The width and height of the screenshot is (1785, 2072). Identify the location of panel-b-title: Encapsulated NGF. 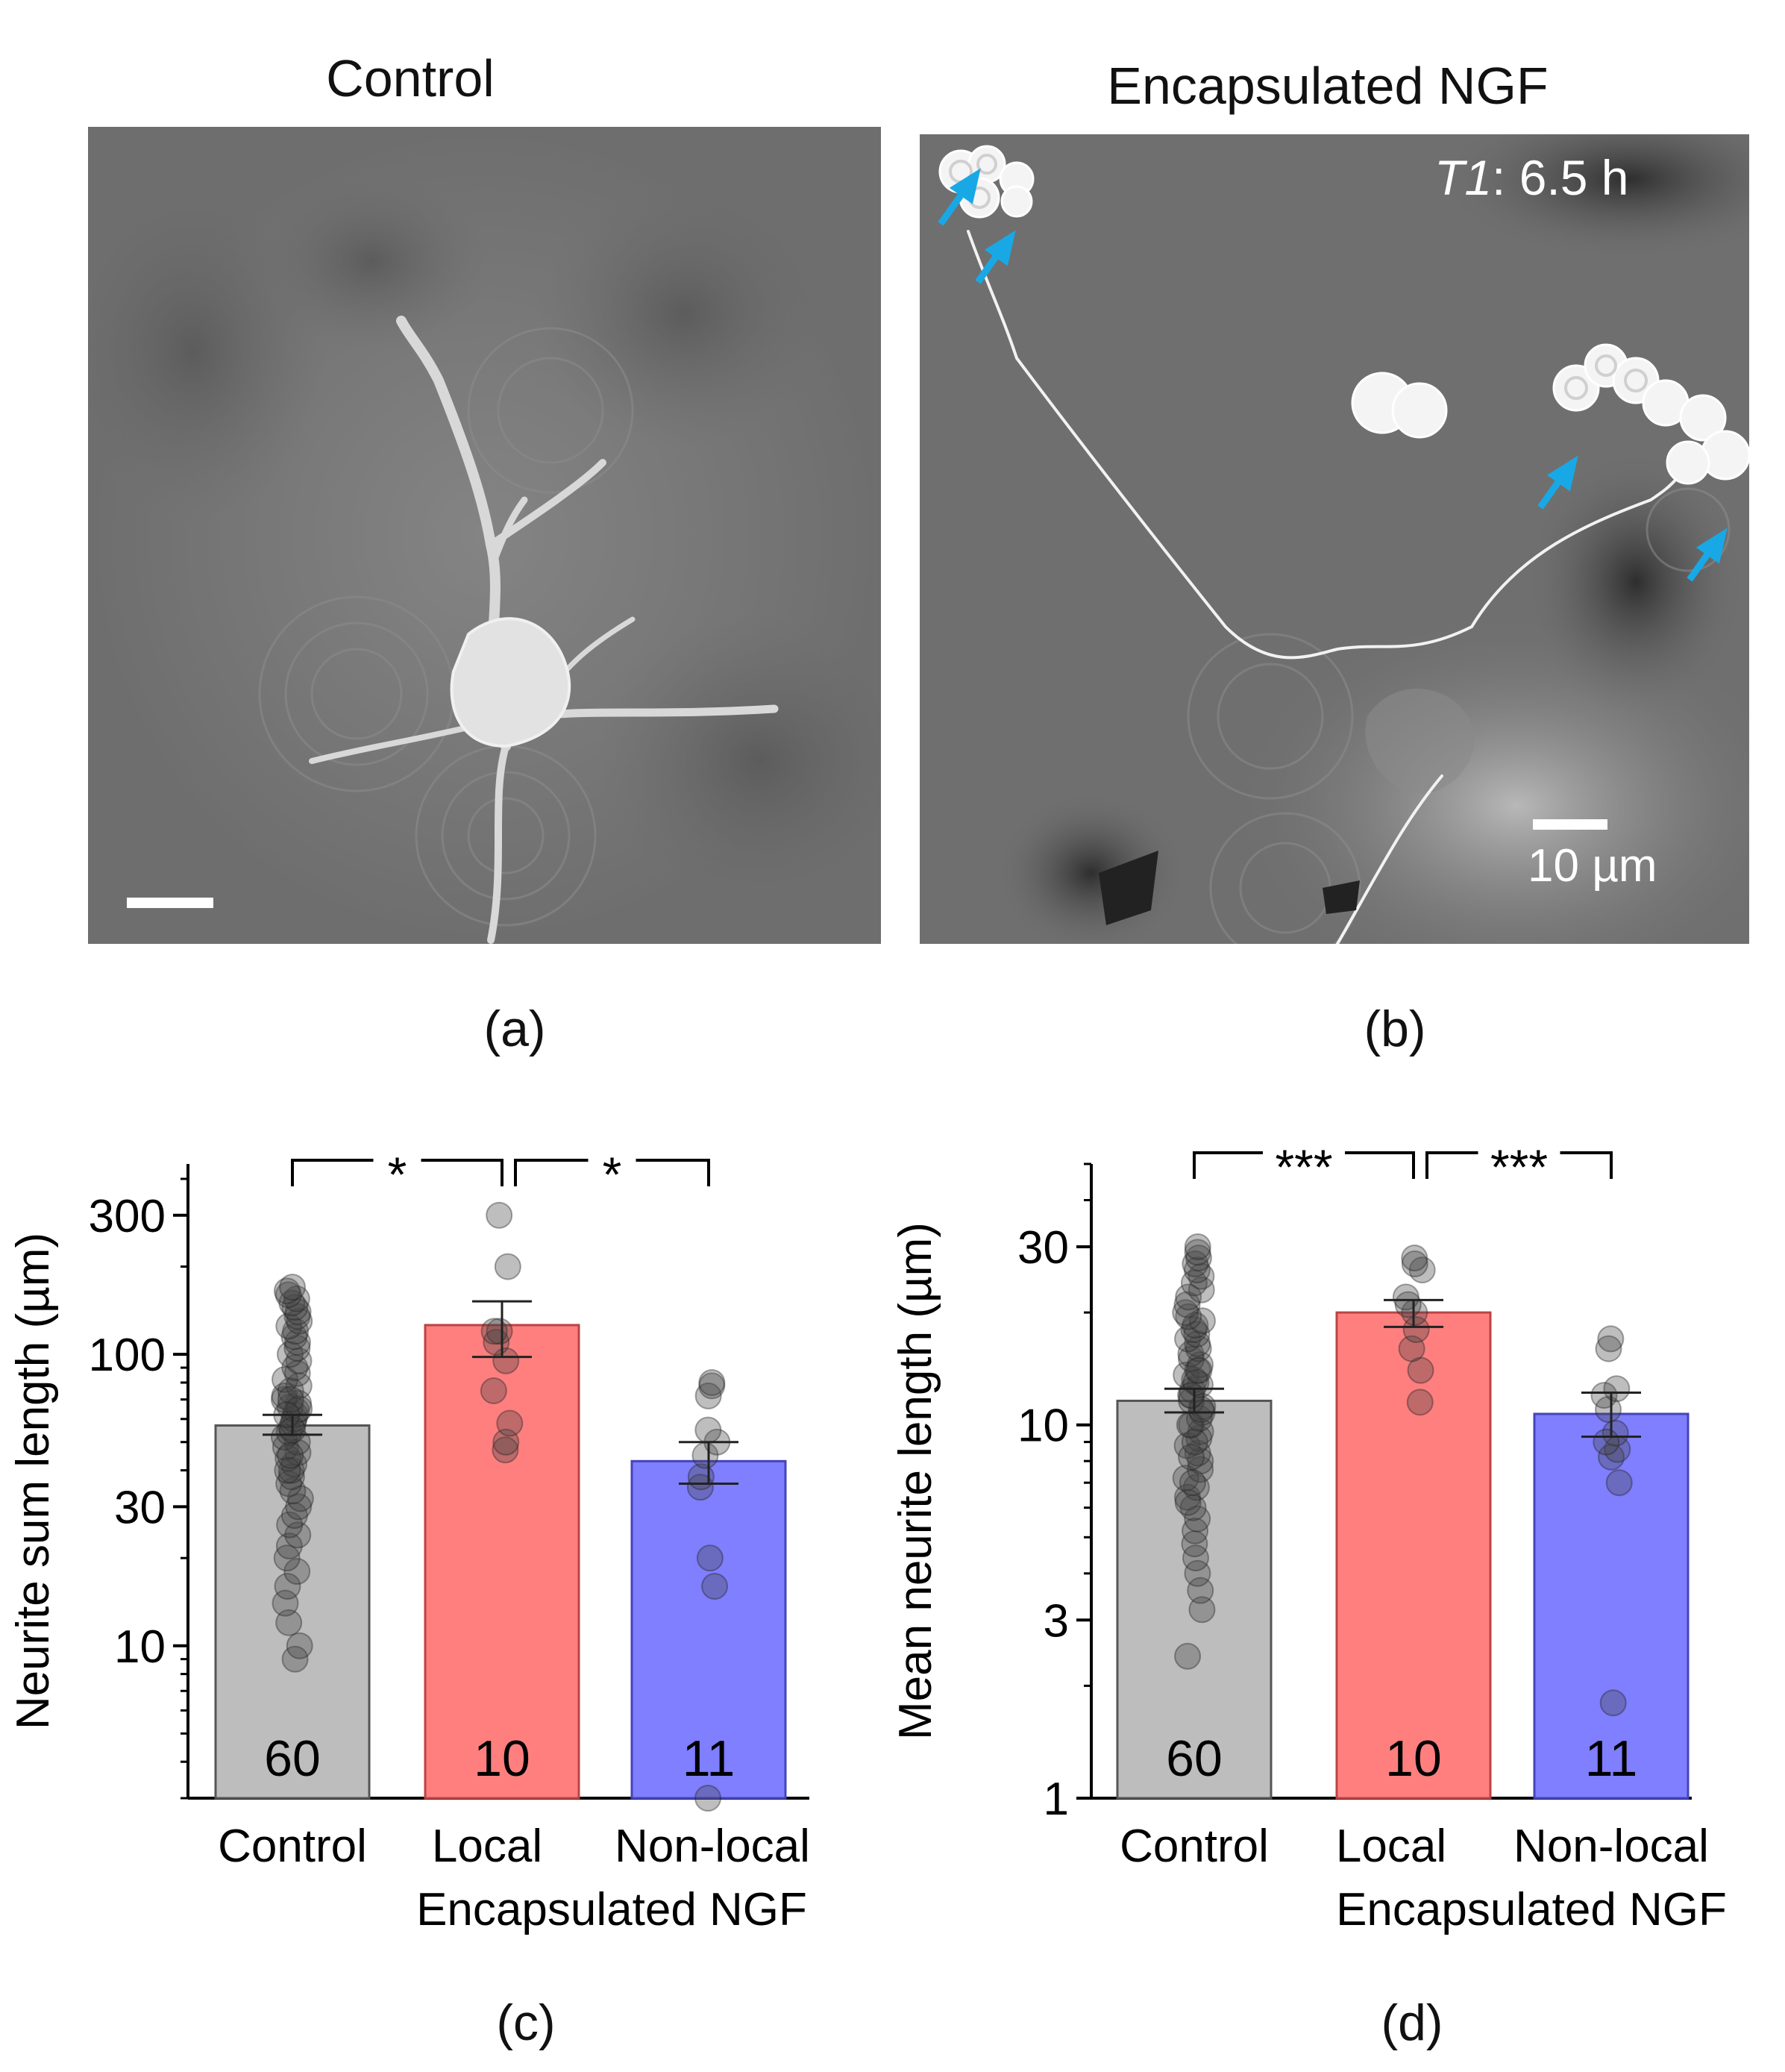
(1328, 86).